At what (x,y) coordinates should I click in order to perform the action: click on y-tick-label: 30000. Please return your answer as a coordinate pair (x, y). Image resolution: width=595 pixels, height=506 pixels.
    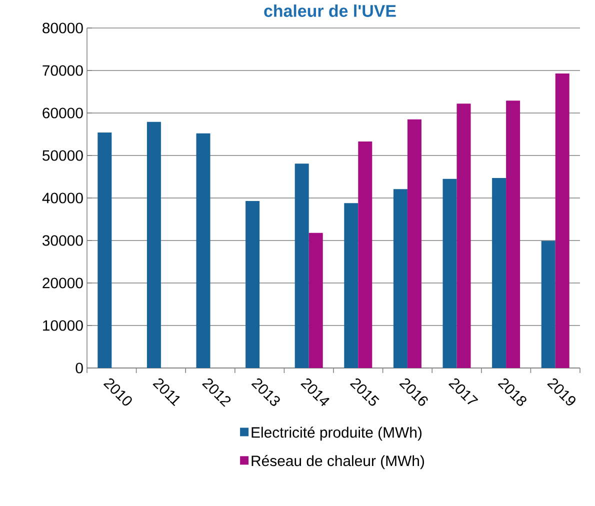
    Looking at the image, I should click on (62, 240).